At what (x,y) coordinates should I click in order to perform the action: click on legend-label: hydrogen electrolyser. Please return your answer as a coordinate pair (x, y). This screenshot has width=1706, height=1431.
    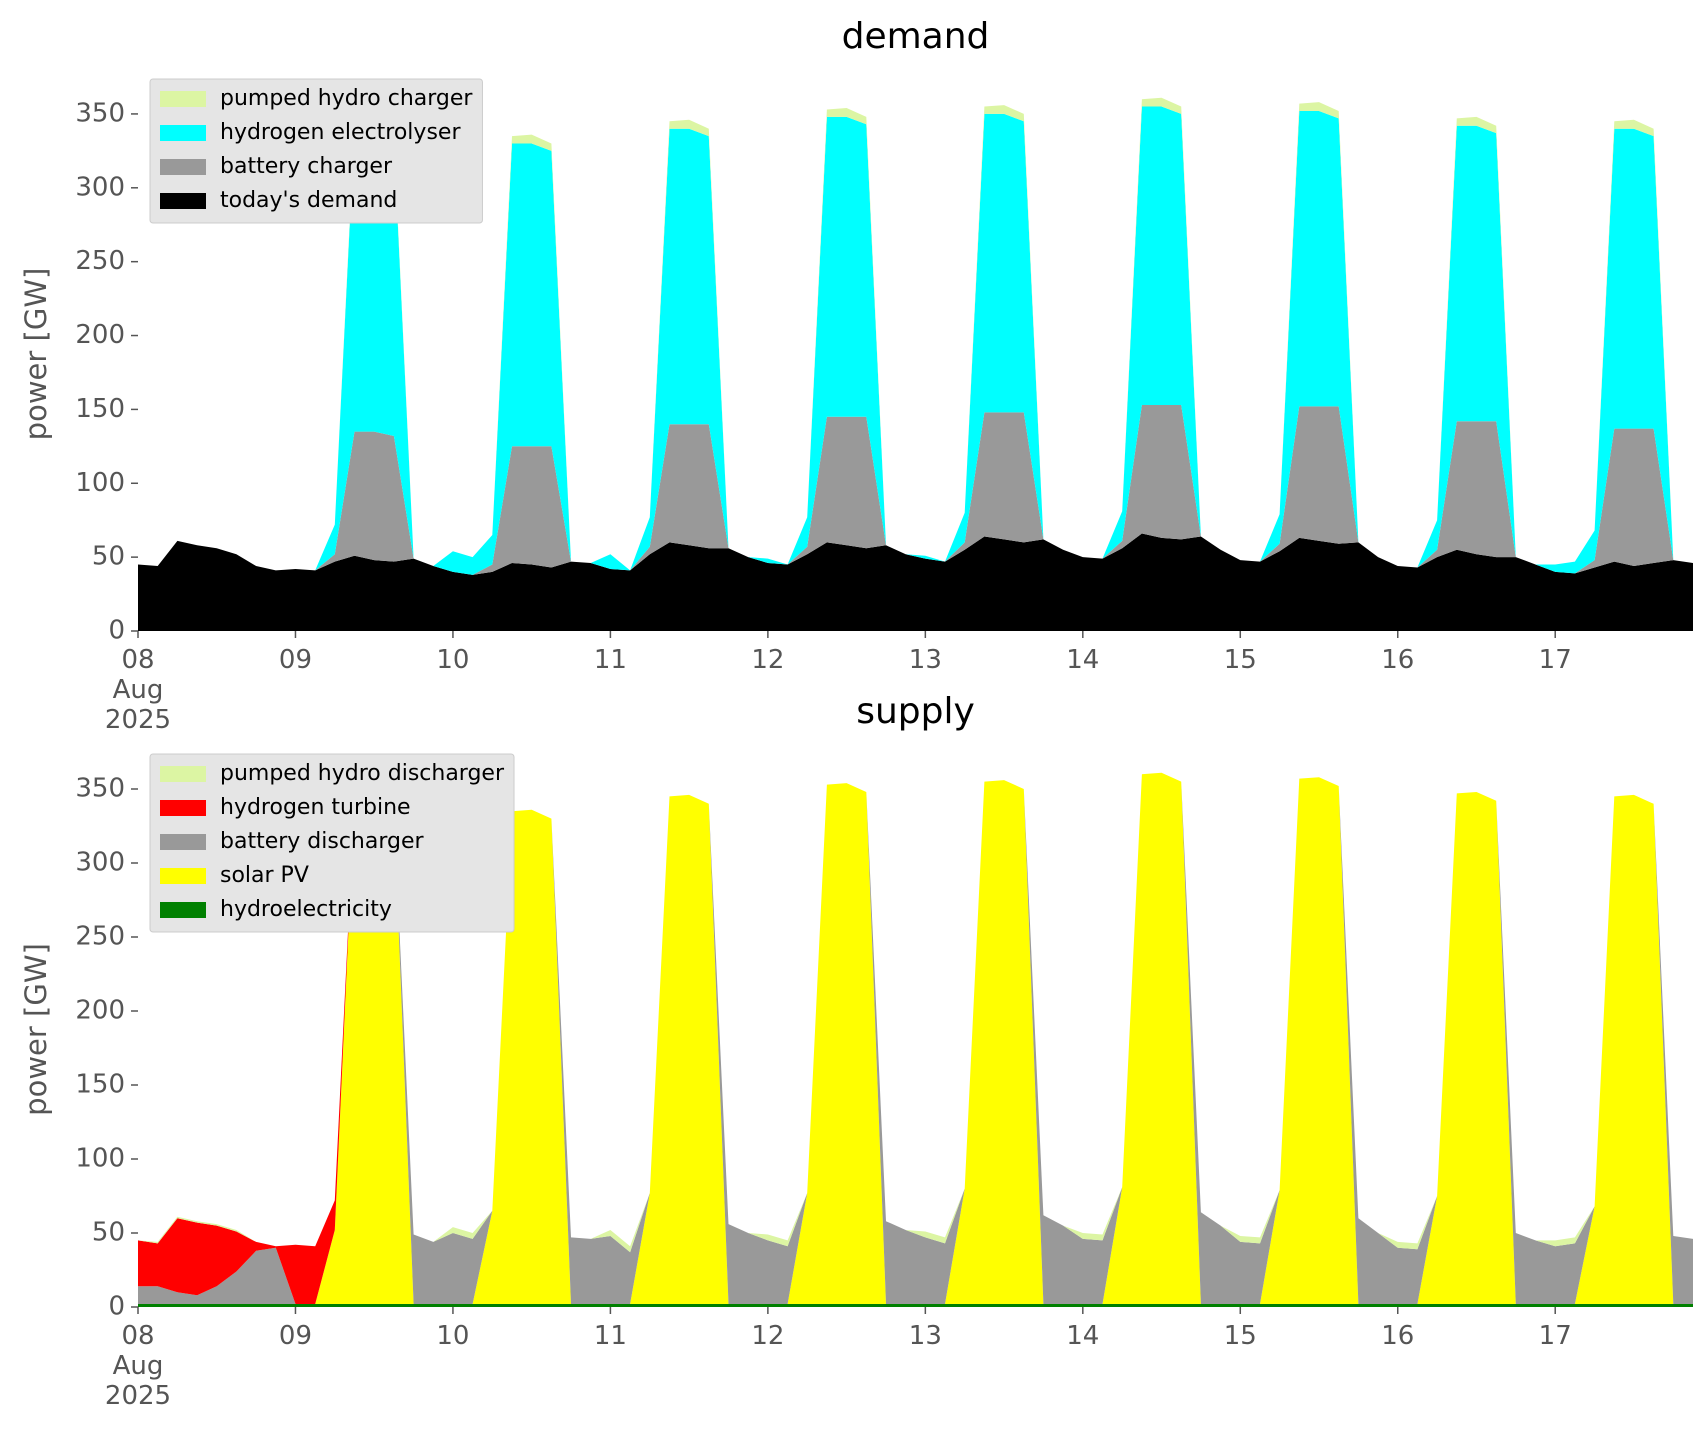
    Looking at the image, I should click on (340, 132).